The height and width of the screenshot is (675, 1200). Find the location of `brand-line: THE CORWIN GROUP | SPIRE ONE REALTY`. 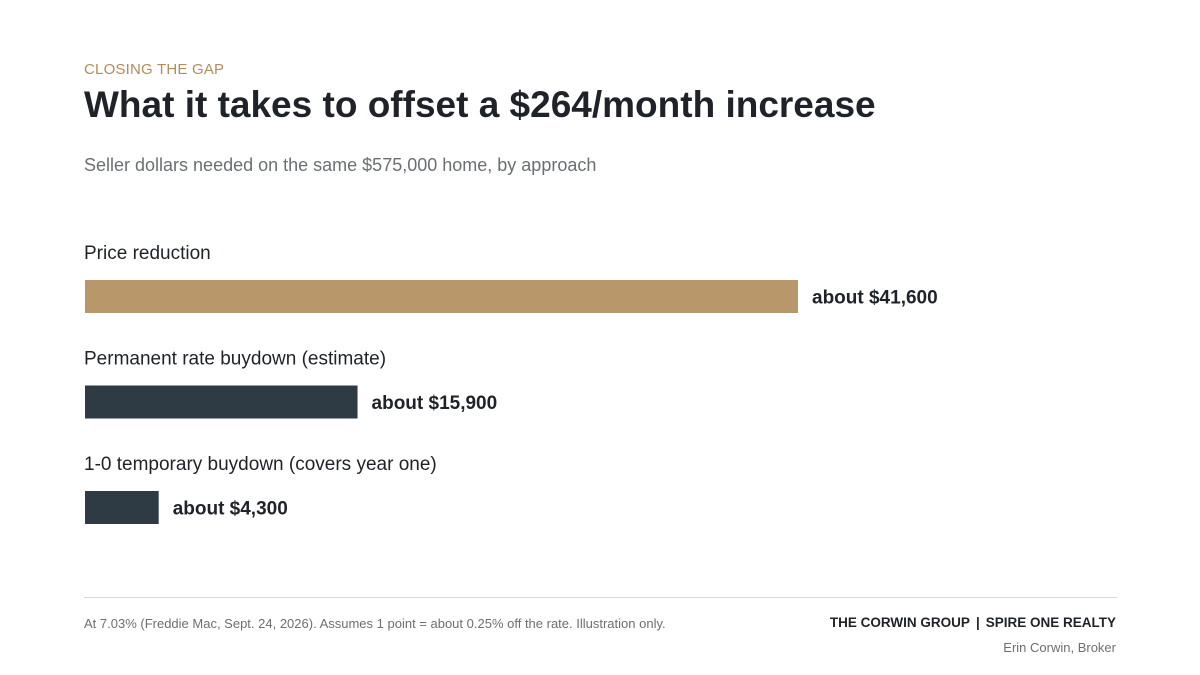

brand-line: THE CORWIN GROUP | SPIRE ONE REALTY is located at coordinates (973, 622).